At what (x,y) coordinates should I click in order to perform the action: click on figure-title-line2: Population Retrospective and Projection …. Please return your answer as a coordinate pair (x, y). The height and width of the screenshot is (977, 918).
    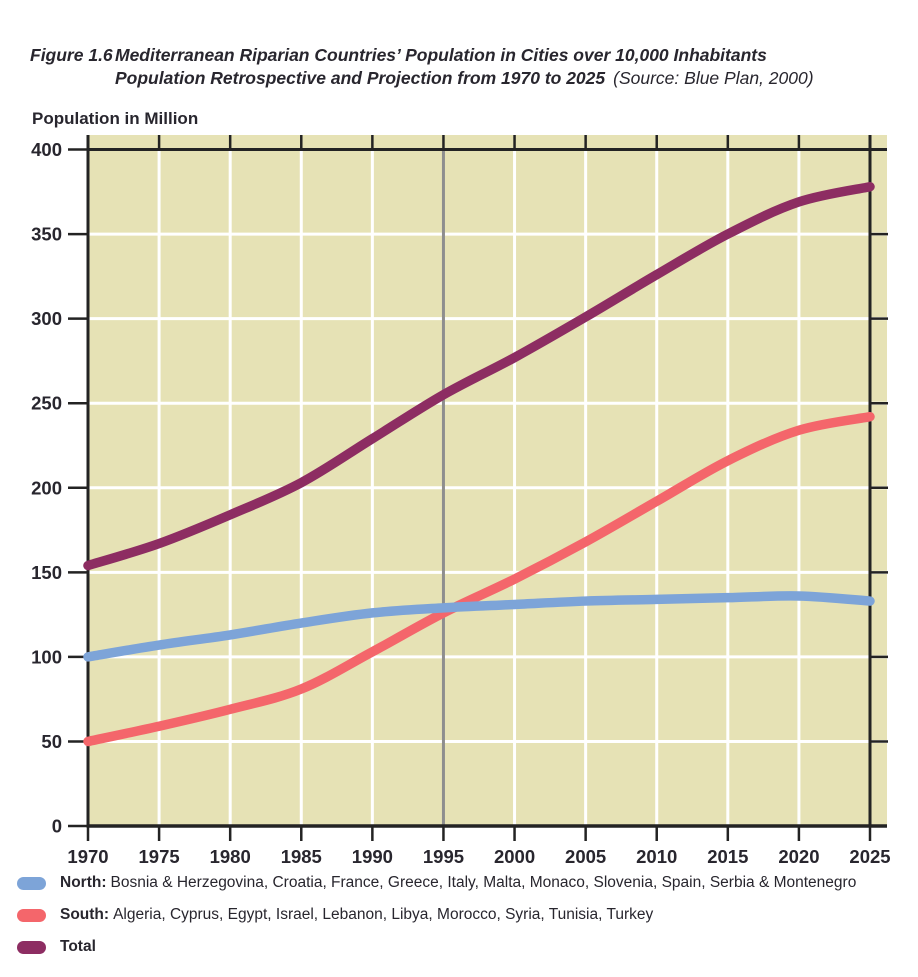
    Looking at the image, I should click on (464, 78).